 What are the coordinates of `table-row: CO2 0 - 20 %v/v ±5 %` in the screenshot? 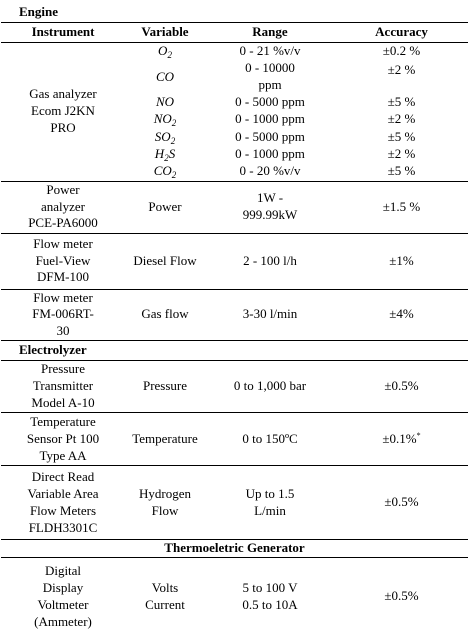 It's located at (235, 172).